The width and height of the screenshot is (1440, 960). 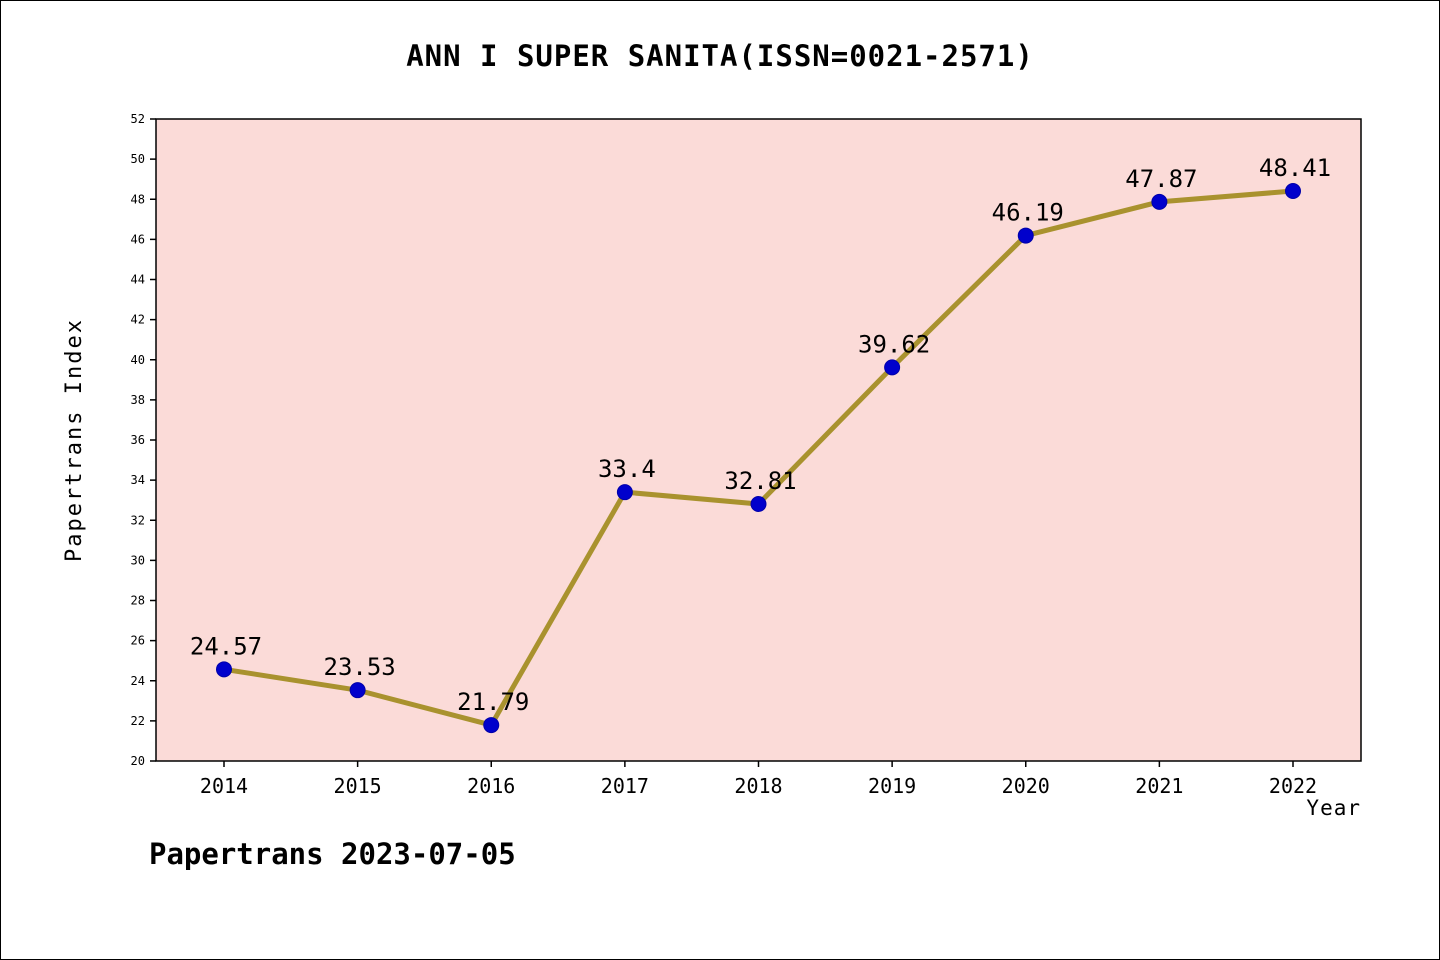 What do you see at coordinates (226, 646) in the screenshot?
I see `data-point-label: 24.57` at bounding box center [226, 646].